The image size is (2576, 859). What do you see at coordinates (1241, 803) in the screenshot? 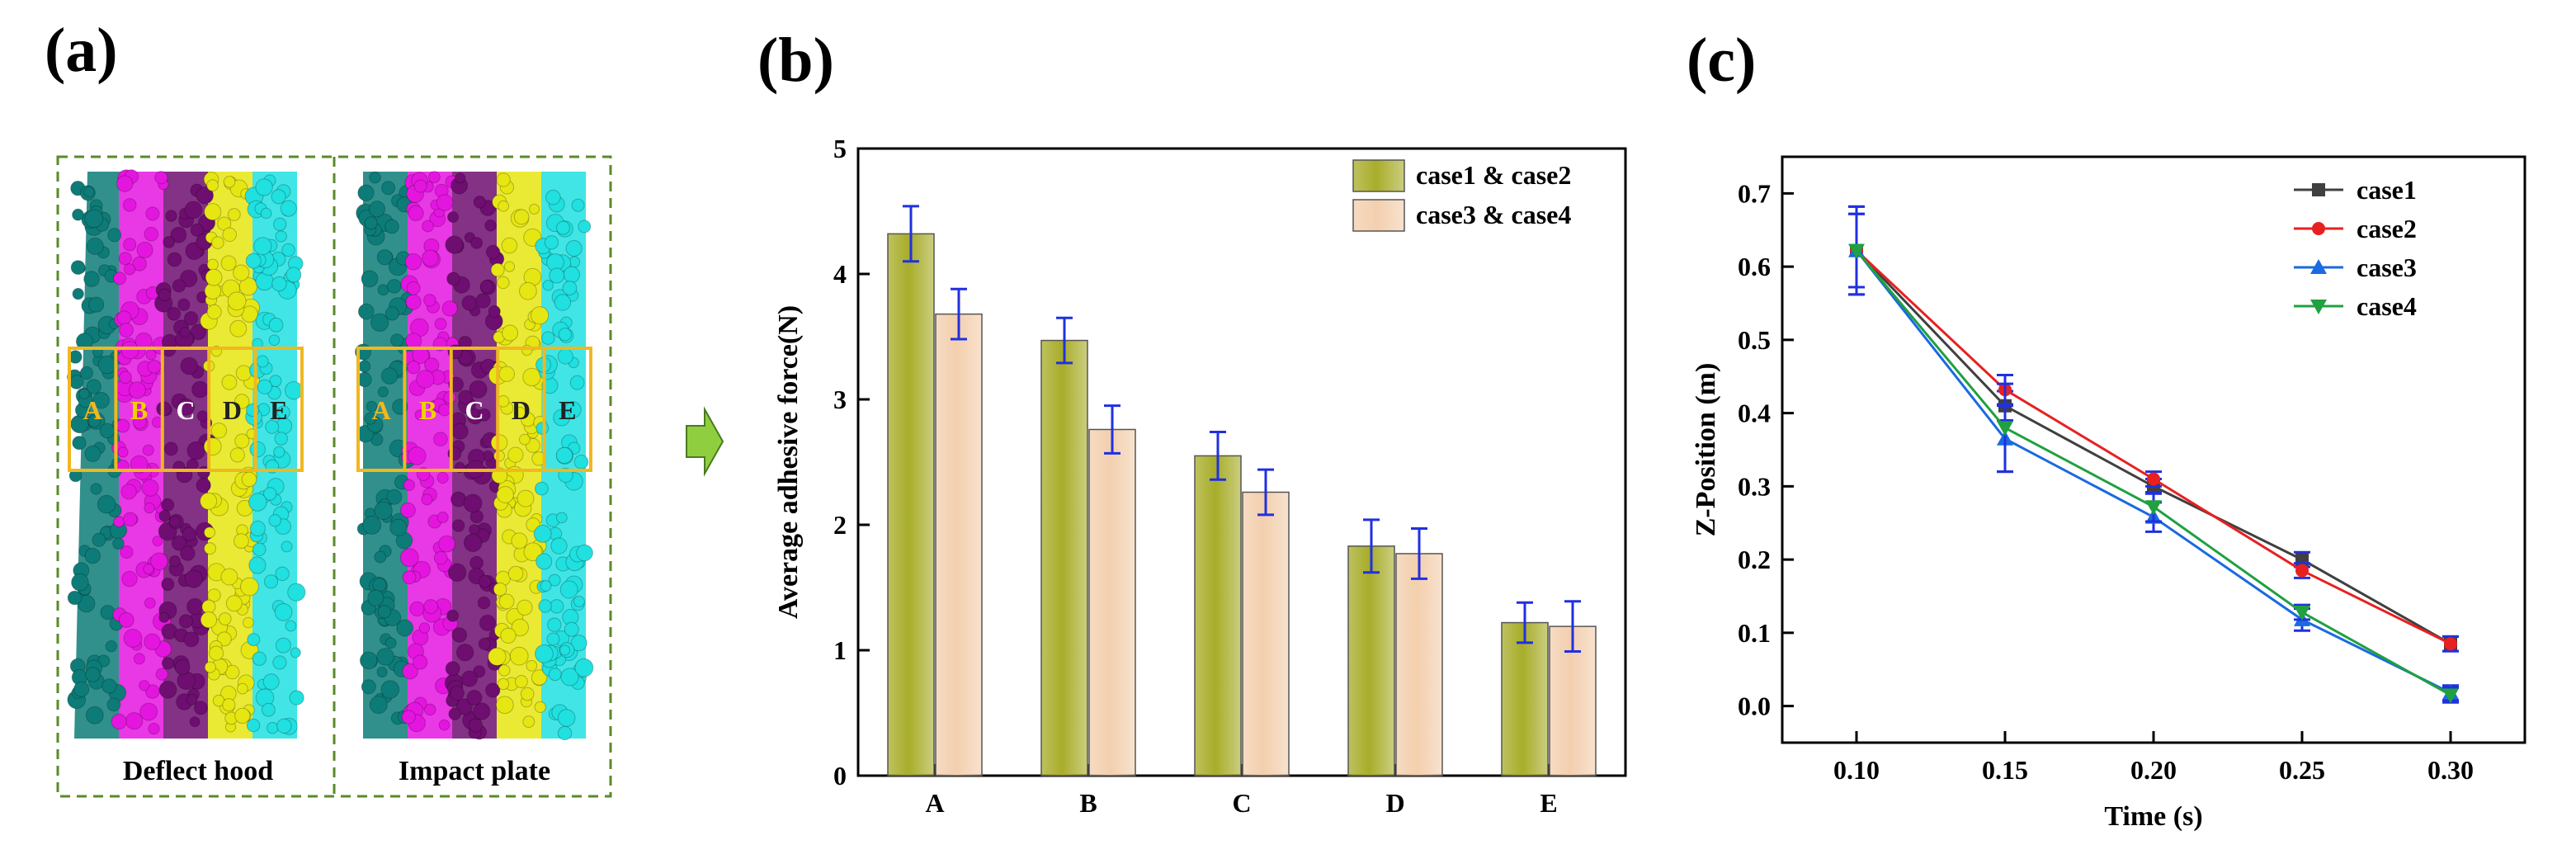
I see `x-tick-label: C` at bounding box center [1241, 803].